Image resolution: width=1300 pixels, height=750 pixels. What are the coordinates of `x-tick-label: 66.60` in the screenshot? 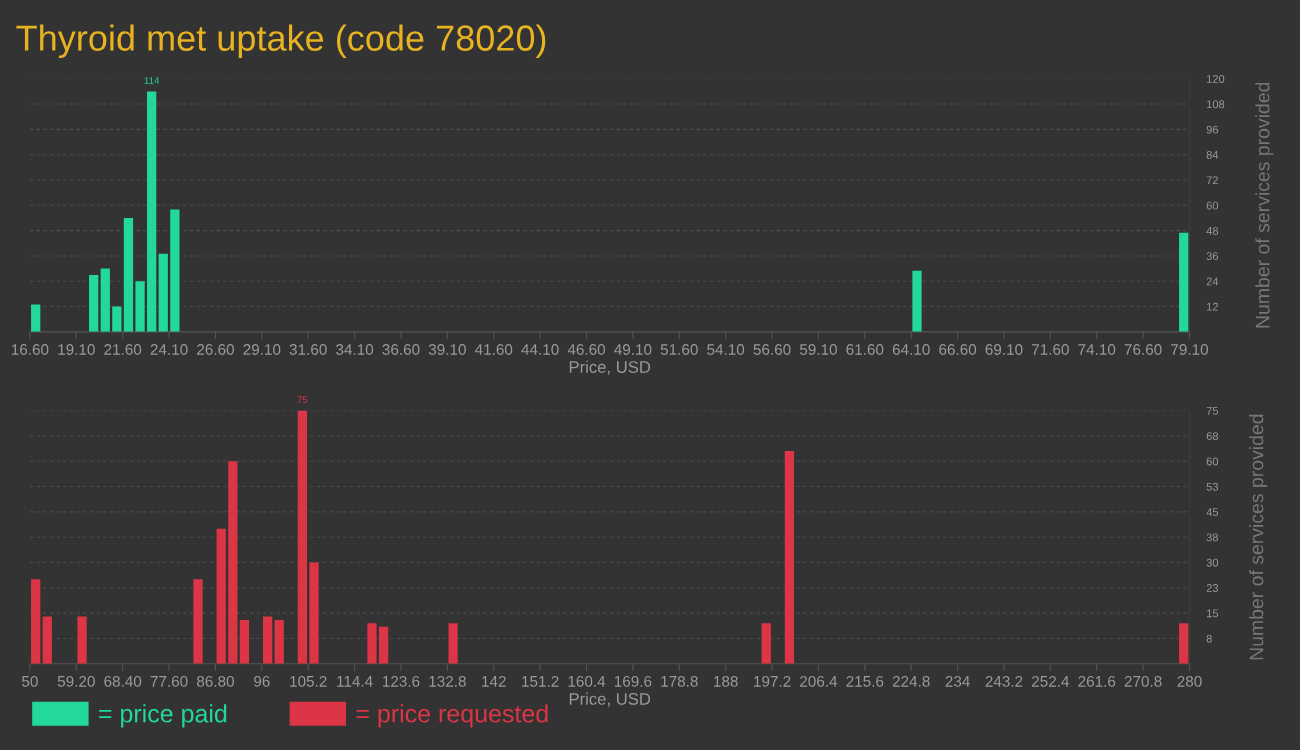 It's located at (958, 349).